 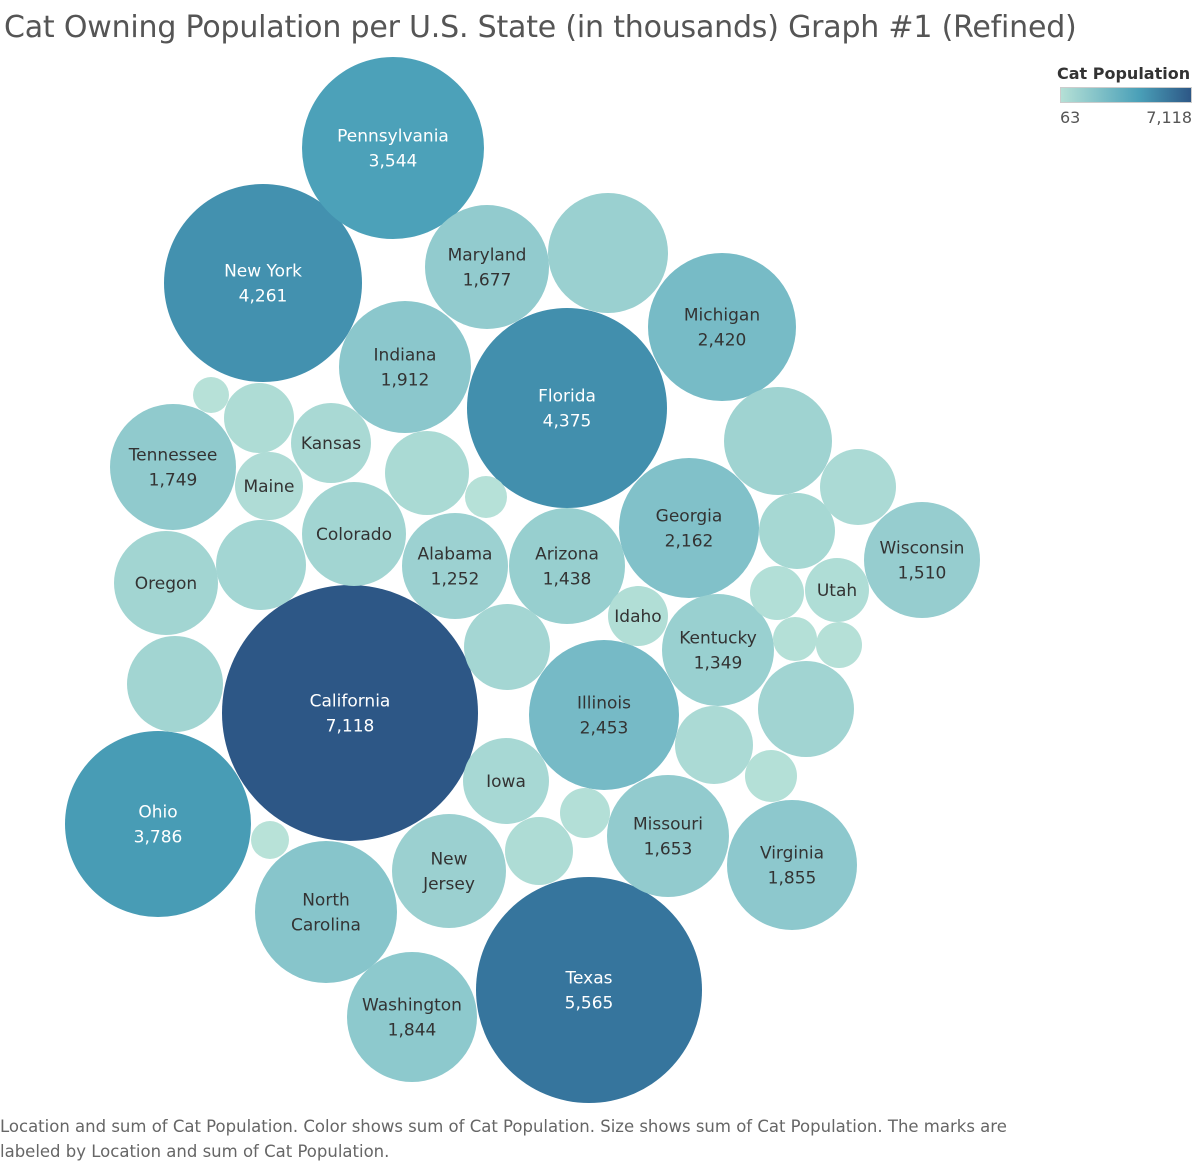 I want to click on legend-min-label: 63, so click(x=1070, y=117).